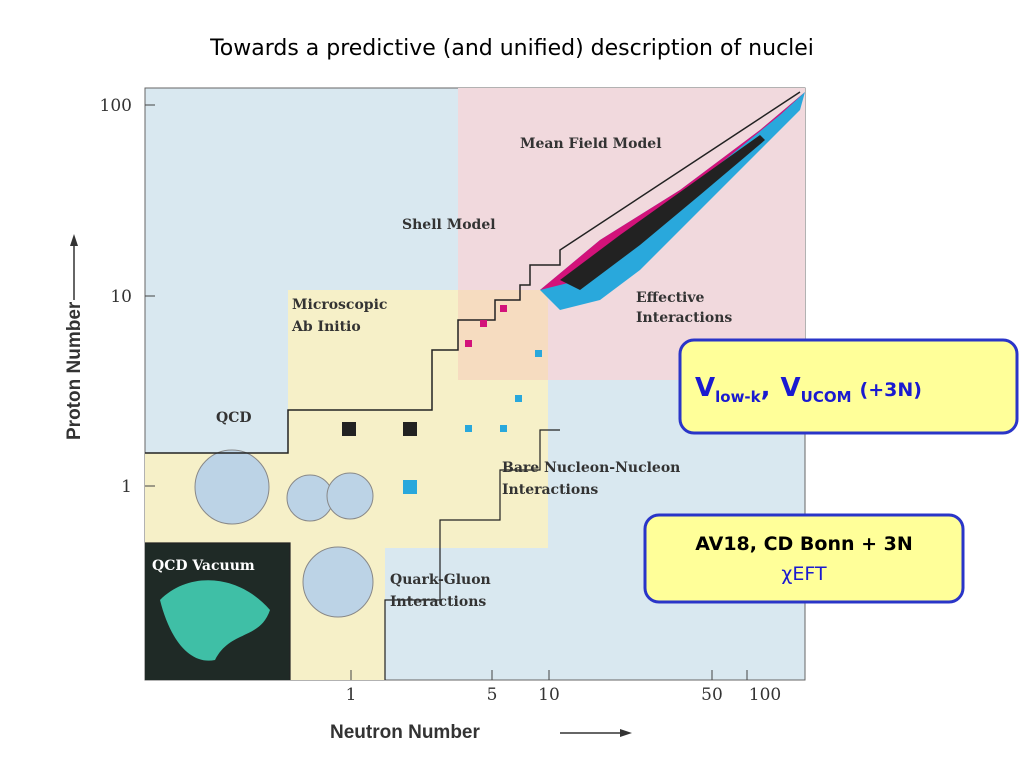 The height and width of the screenshot is (768, 1024). What do you see at coordinates (339, 305) in the screenshot?
I see `region-label: Microscopic` at bounding box center [339, 305].